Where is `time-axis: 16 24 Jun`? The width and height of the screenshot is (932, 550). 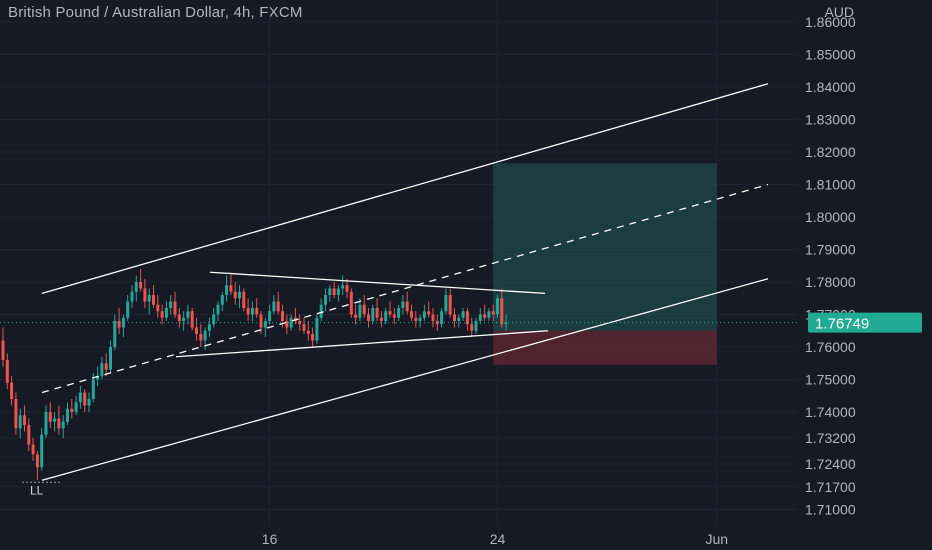
time-axis: 16 24 Jun is located at coordinates (495, 539).